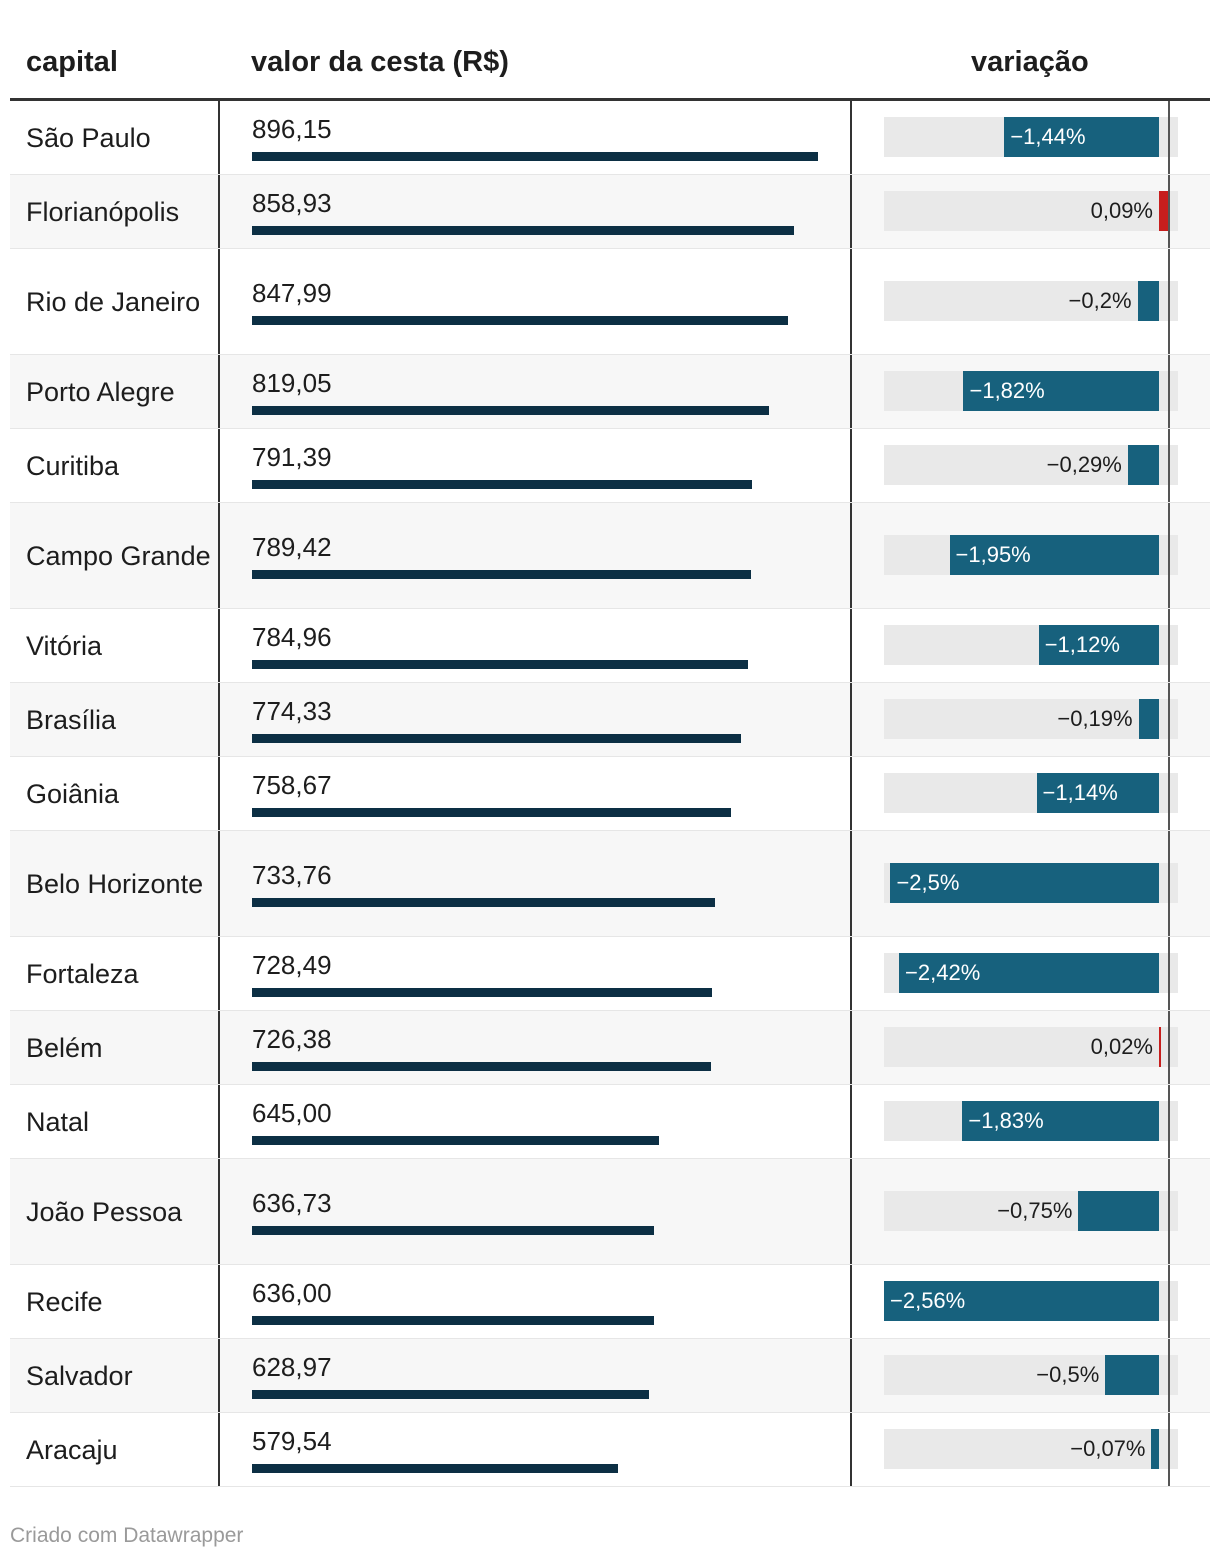  I want to click on value-label: 636,00, so click(292, 1293).